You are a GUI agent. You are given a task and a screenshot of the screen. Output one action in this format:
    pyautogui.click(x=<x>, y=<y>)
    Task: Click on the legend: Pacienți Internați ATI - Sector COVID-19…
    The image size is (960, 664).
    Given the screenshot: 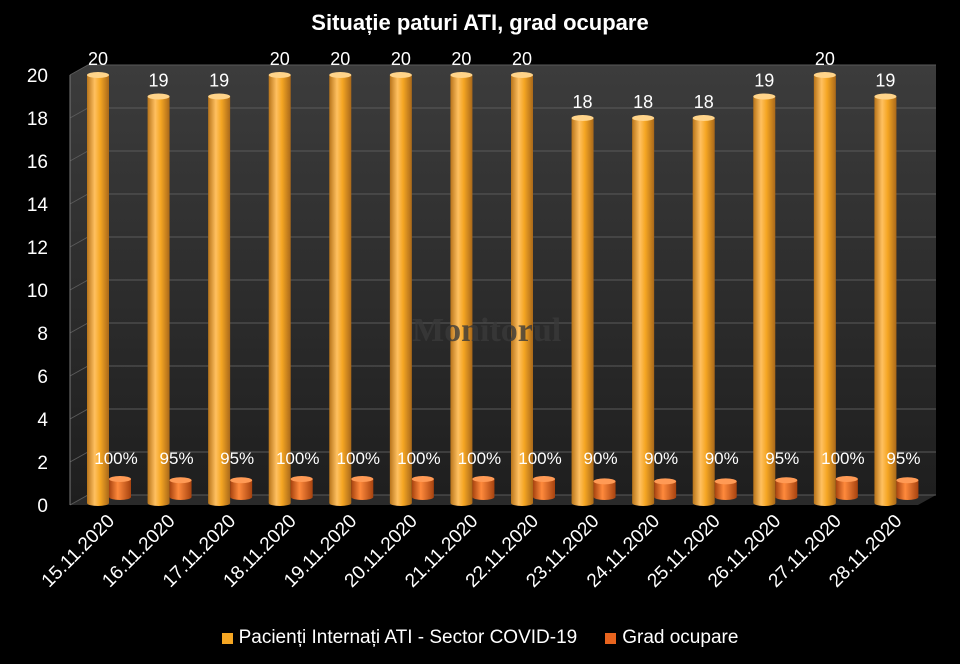 What is the action you would take?
    pyautogui.click(x=480, y=638)
    